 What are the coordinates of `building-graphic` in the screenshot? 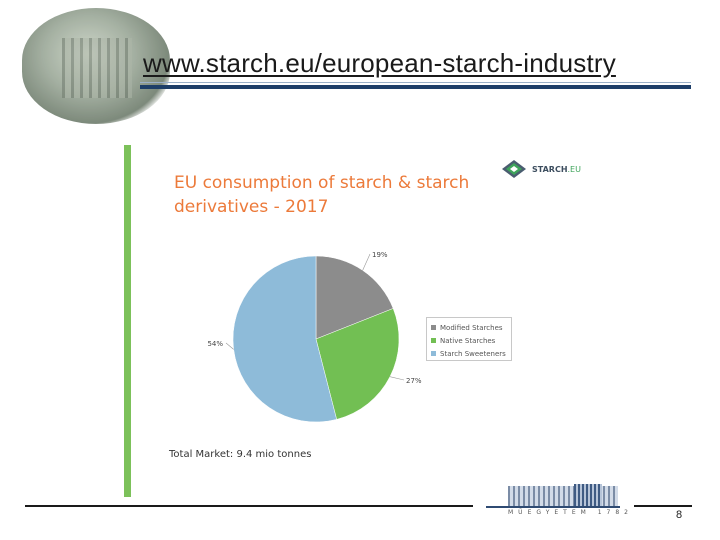 It's located at (97, 68).